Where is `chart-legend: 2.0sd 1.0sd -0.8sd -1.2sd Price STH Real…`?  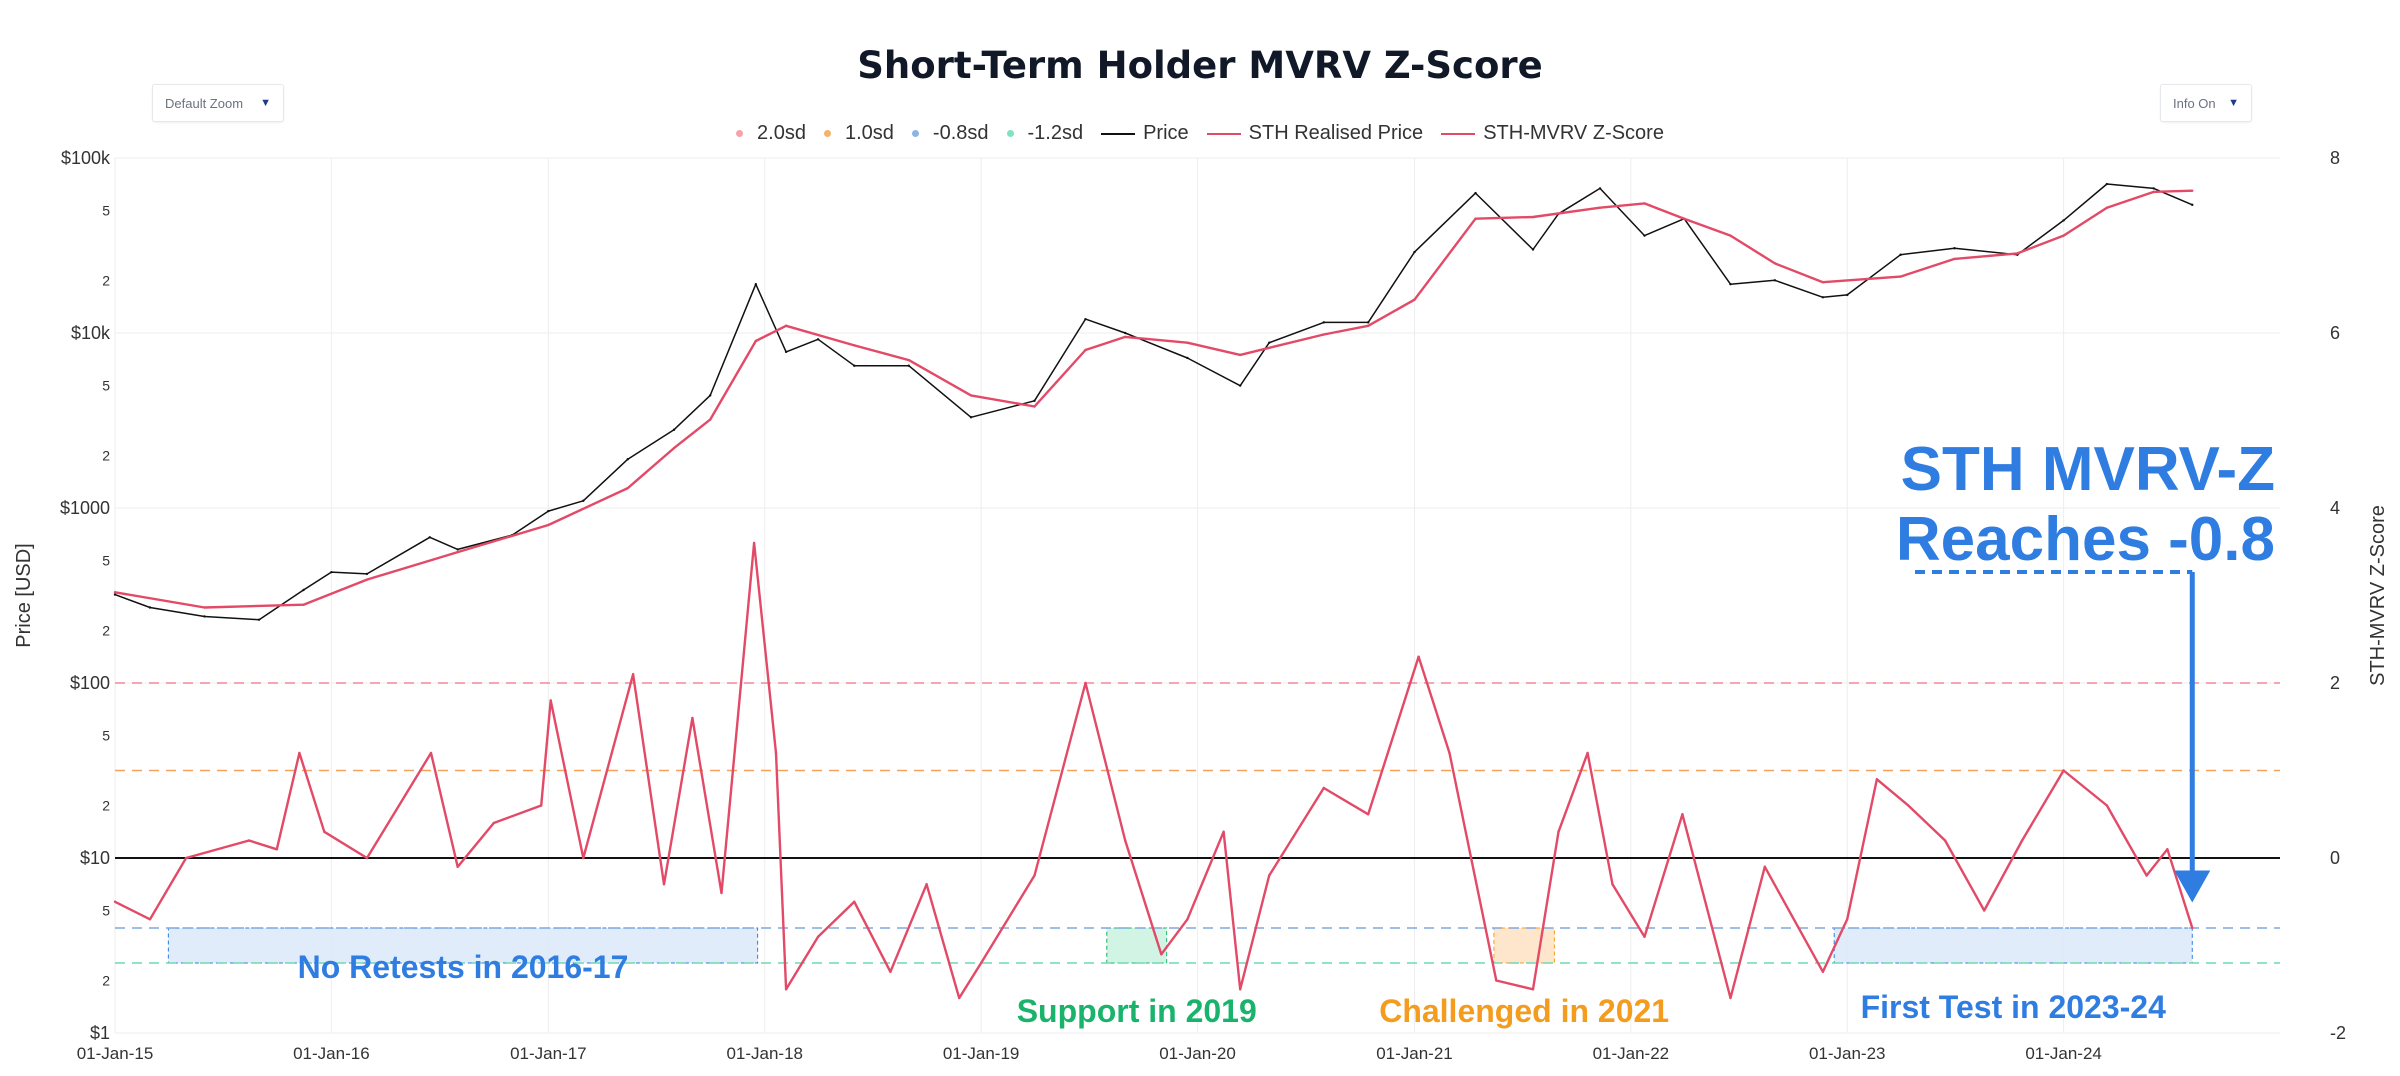
chart-legend: 2.0sd 1.0sd -0.8sd -1.2sd Price STH Real… is located at coordinates (1200, 133).